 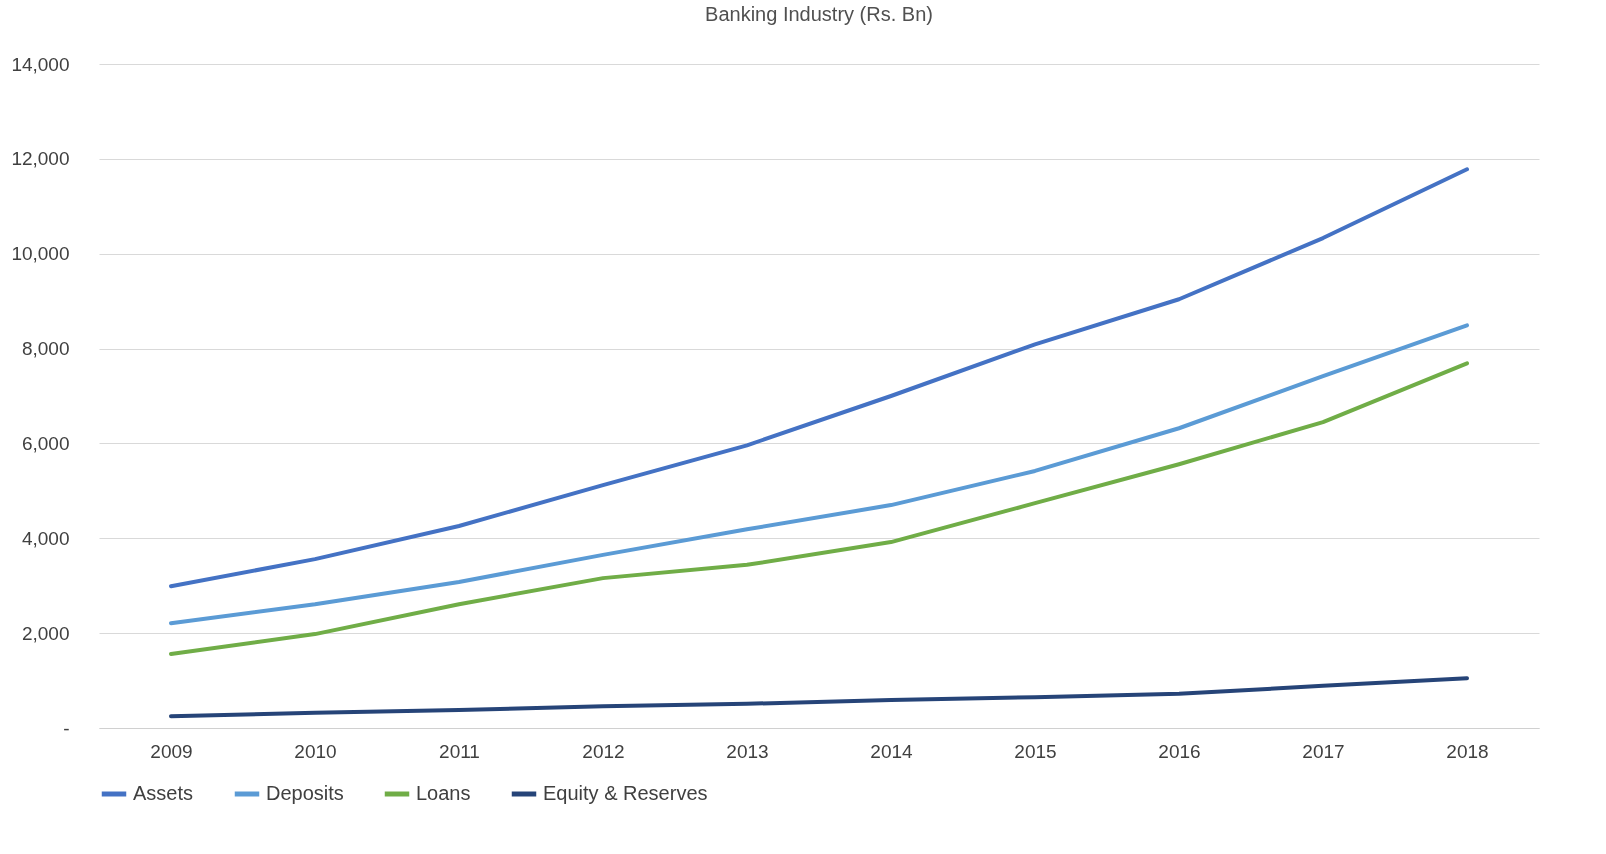 What do you see at coordinates (747, 751) in the screenshot?
I see `x-tick-label: 2013` at bounding box center [747, 751].